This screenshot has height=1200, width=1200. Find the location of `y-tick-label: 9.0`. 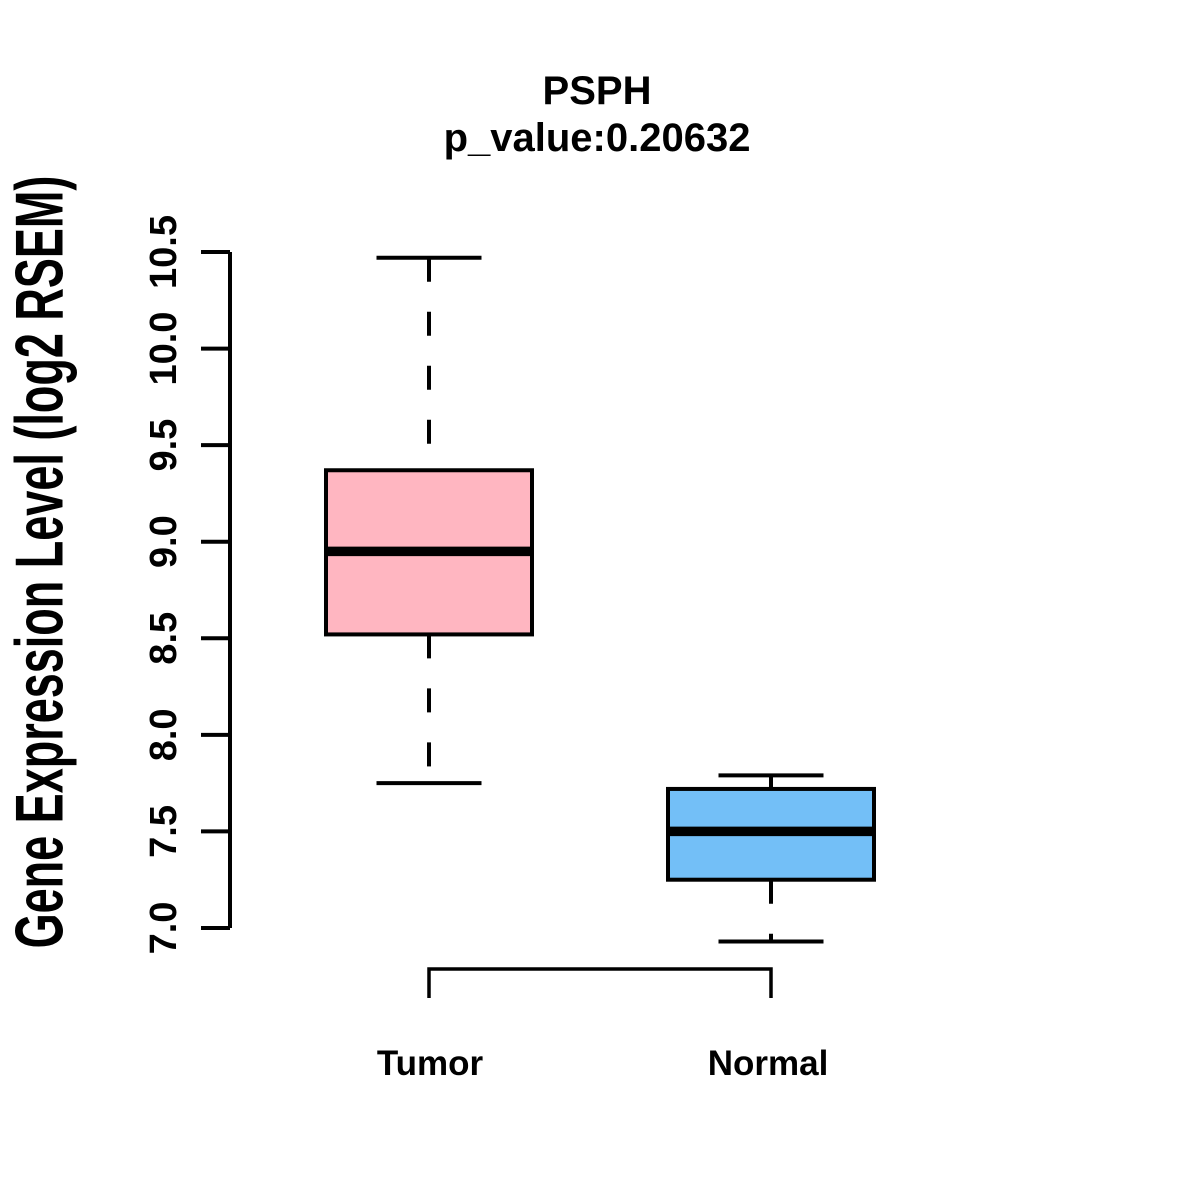

y-tick-label: 9.0 is located at coordinates (164, 541).